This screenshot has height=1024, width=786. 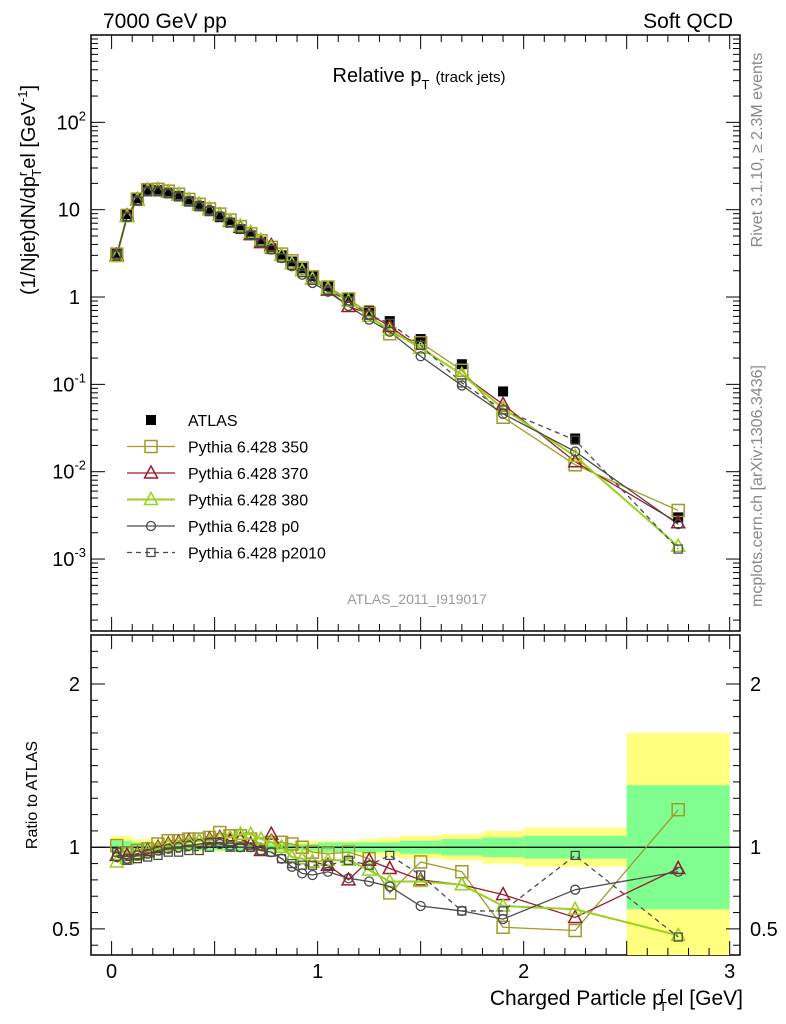 What do you see at coordinates (111, 972) in the screenshot?
I see `x-tick-label: 0` at bounding box center [111, 972].